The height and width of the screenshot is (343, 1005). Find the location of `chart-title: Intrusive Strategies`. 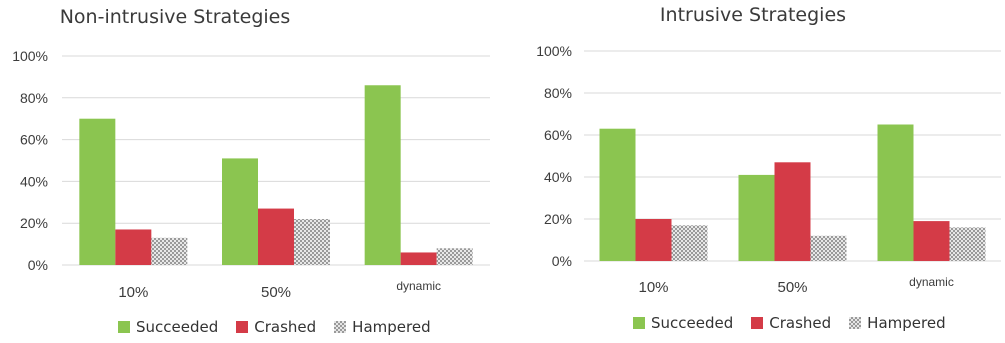

chart-title: Intrusive Strategies is located at coordinates (753, 15).